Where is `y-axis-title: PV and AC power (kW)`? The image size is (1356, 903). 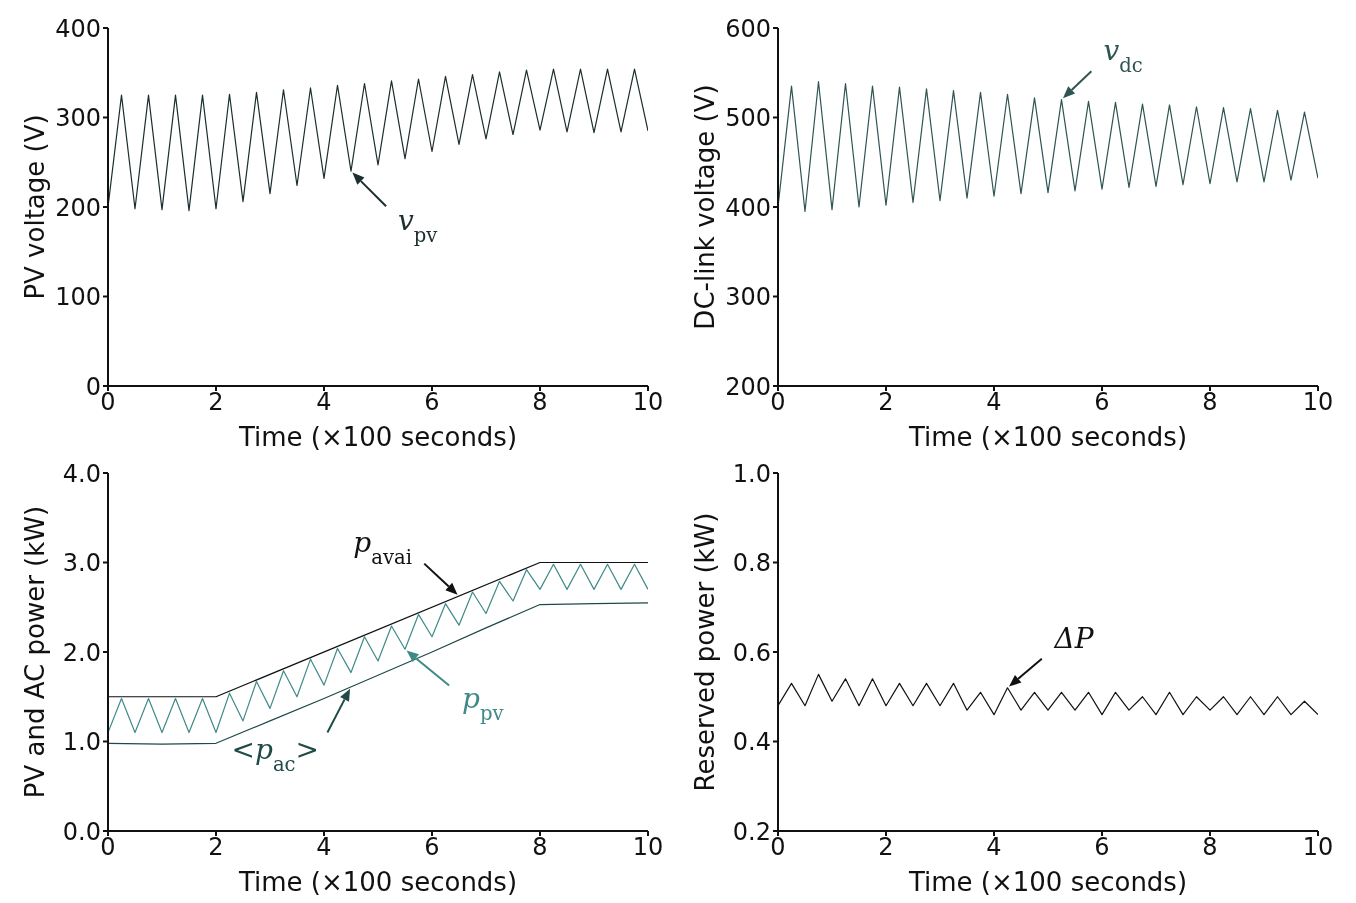
y-axis-title: PV and AC power (kW) is located at coordinates (35, 652).